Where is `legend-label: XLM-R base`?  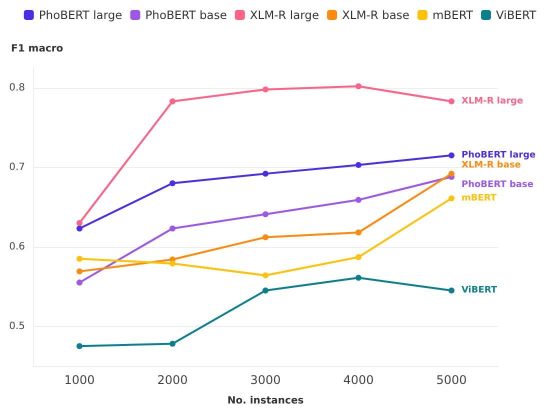
legend-label: XLM-R base is located at coordinates (376, 15).